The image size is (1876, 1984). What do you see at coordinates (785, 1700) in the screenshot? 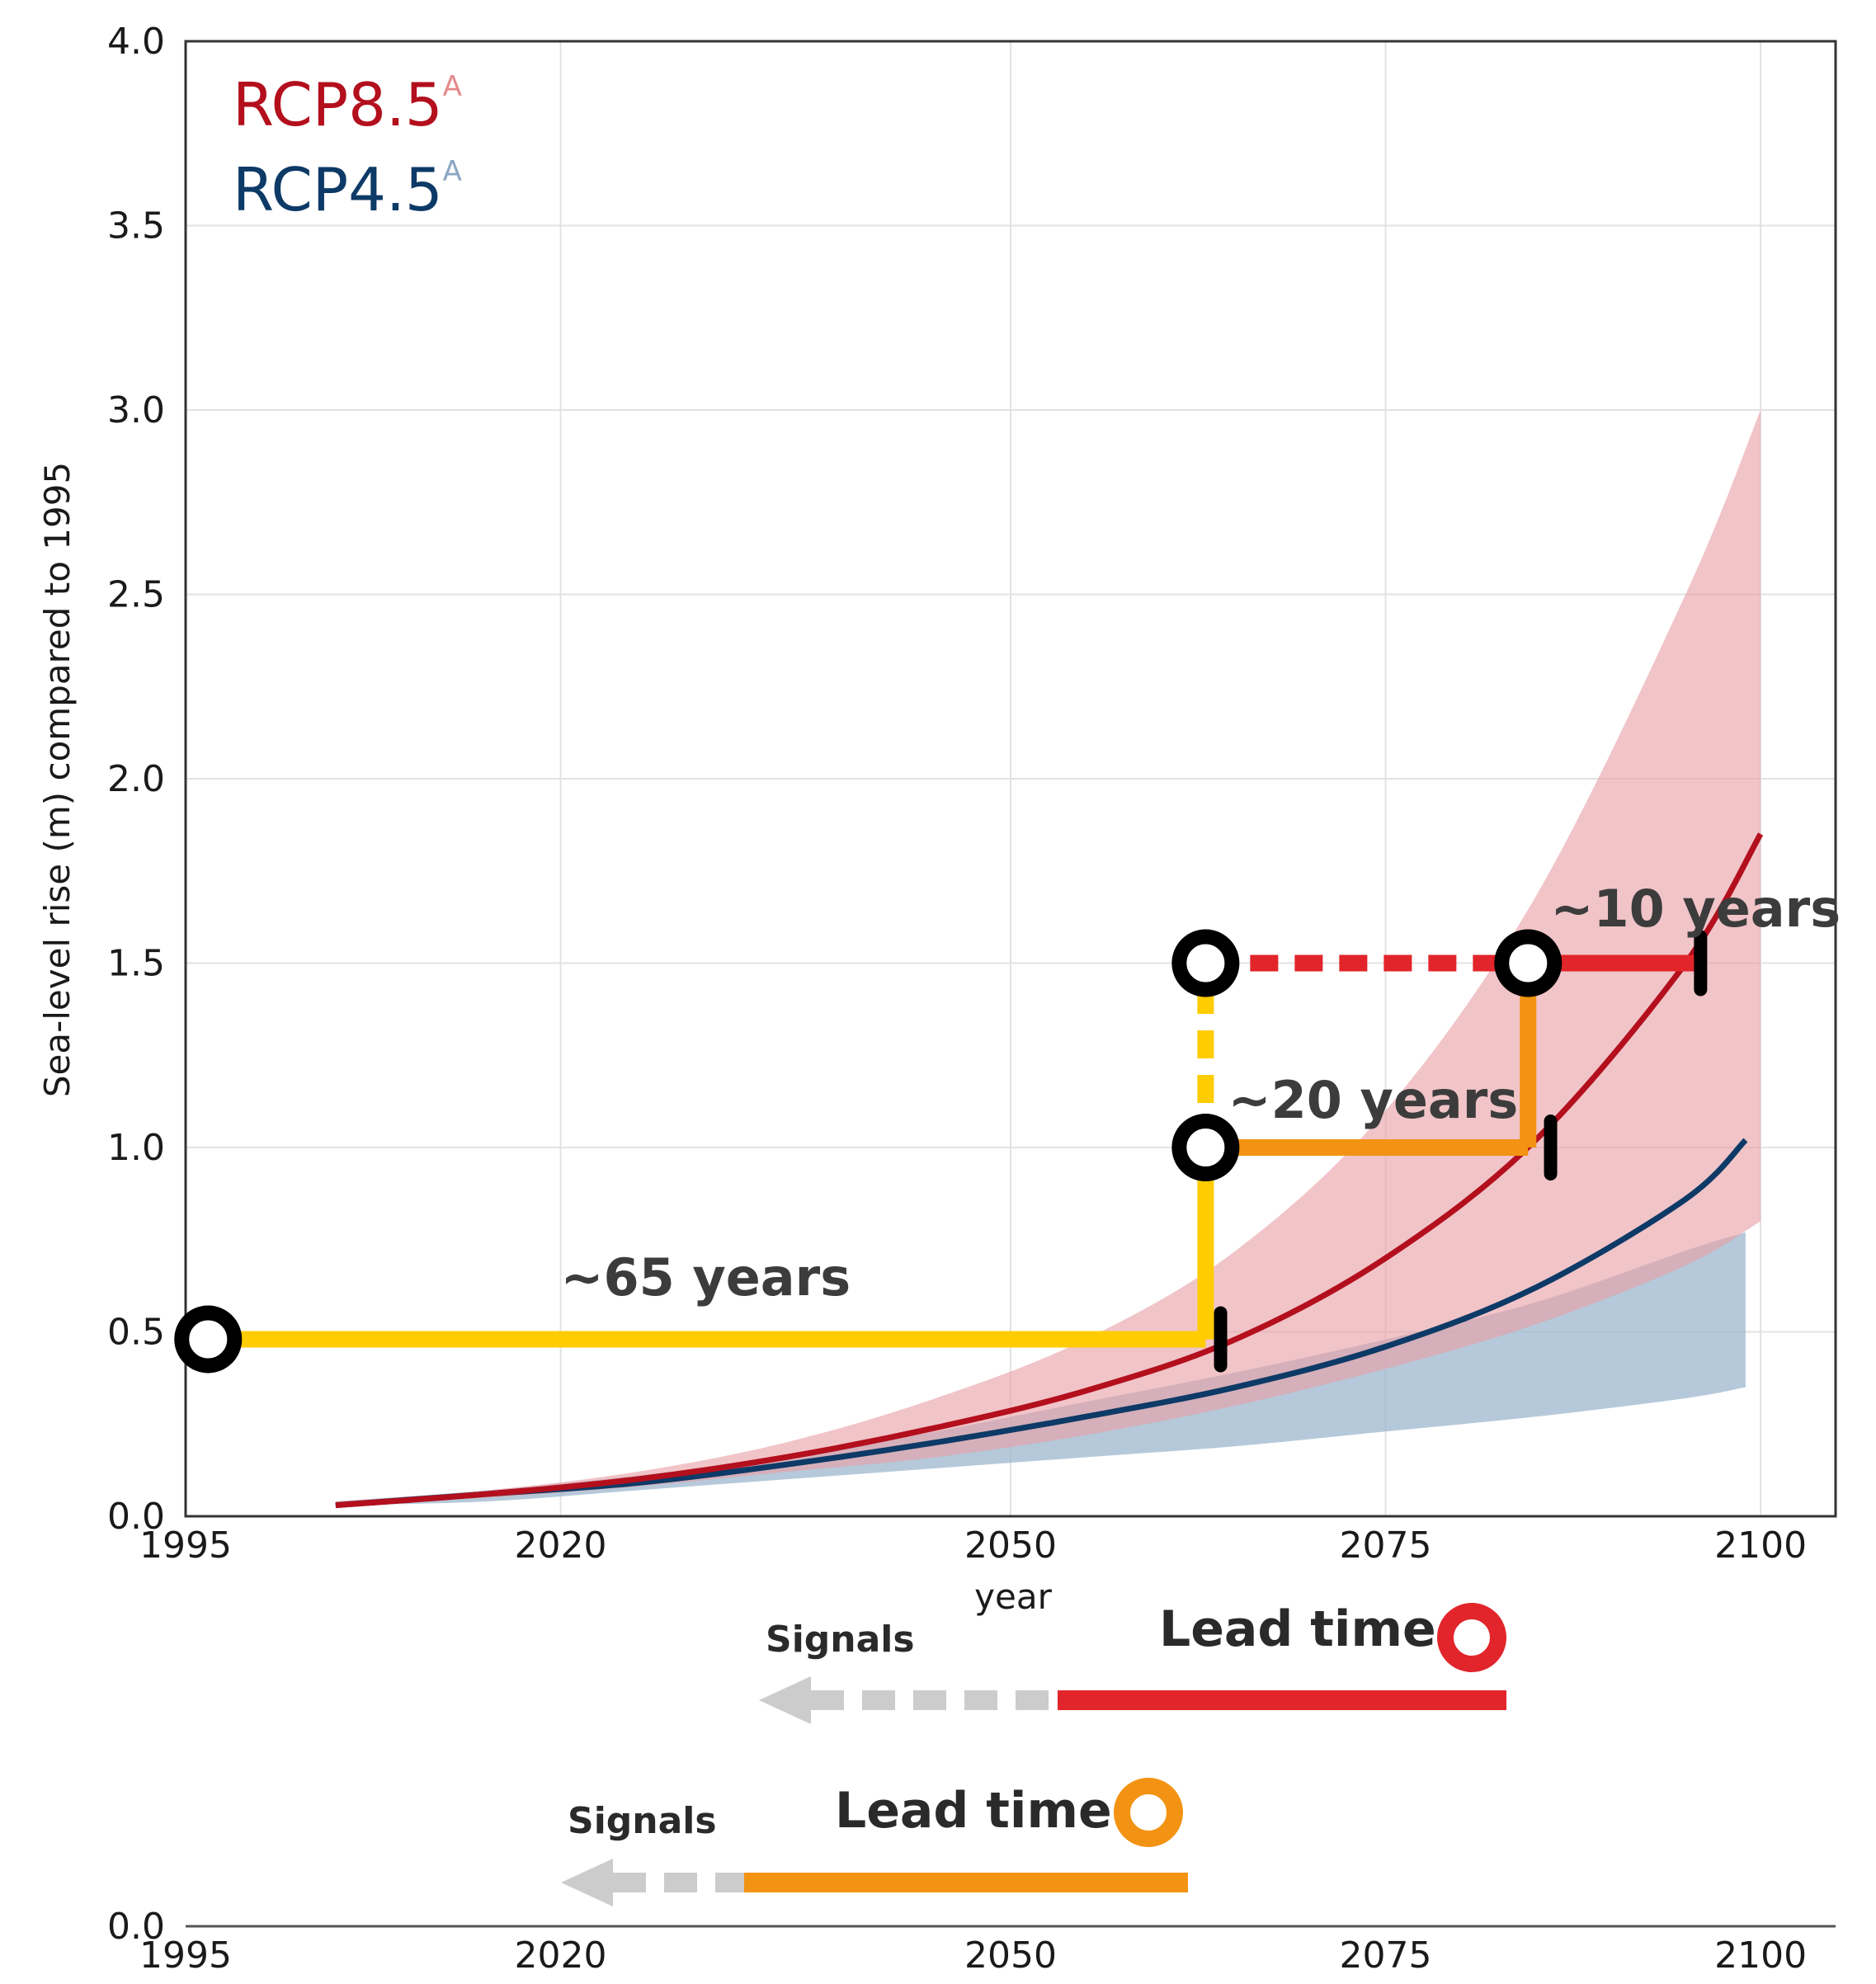
I see `red-arrow-head` at bounding box center [785, 1700].